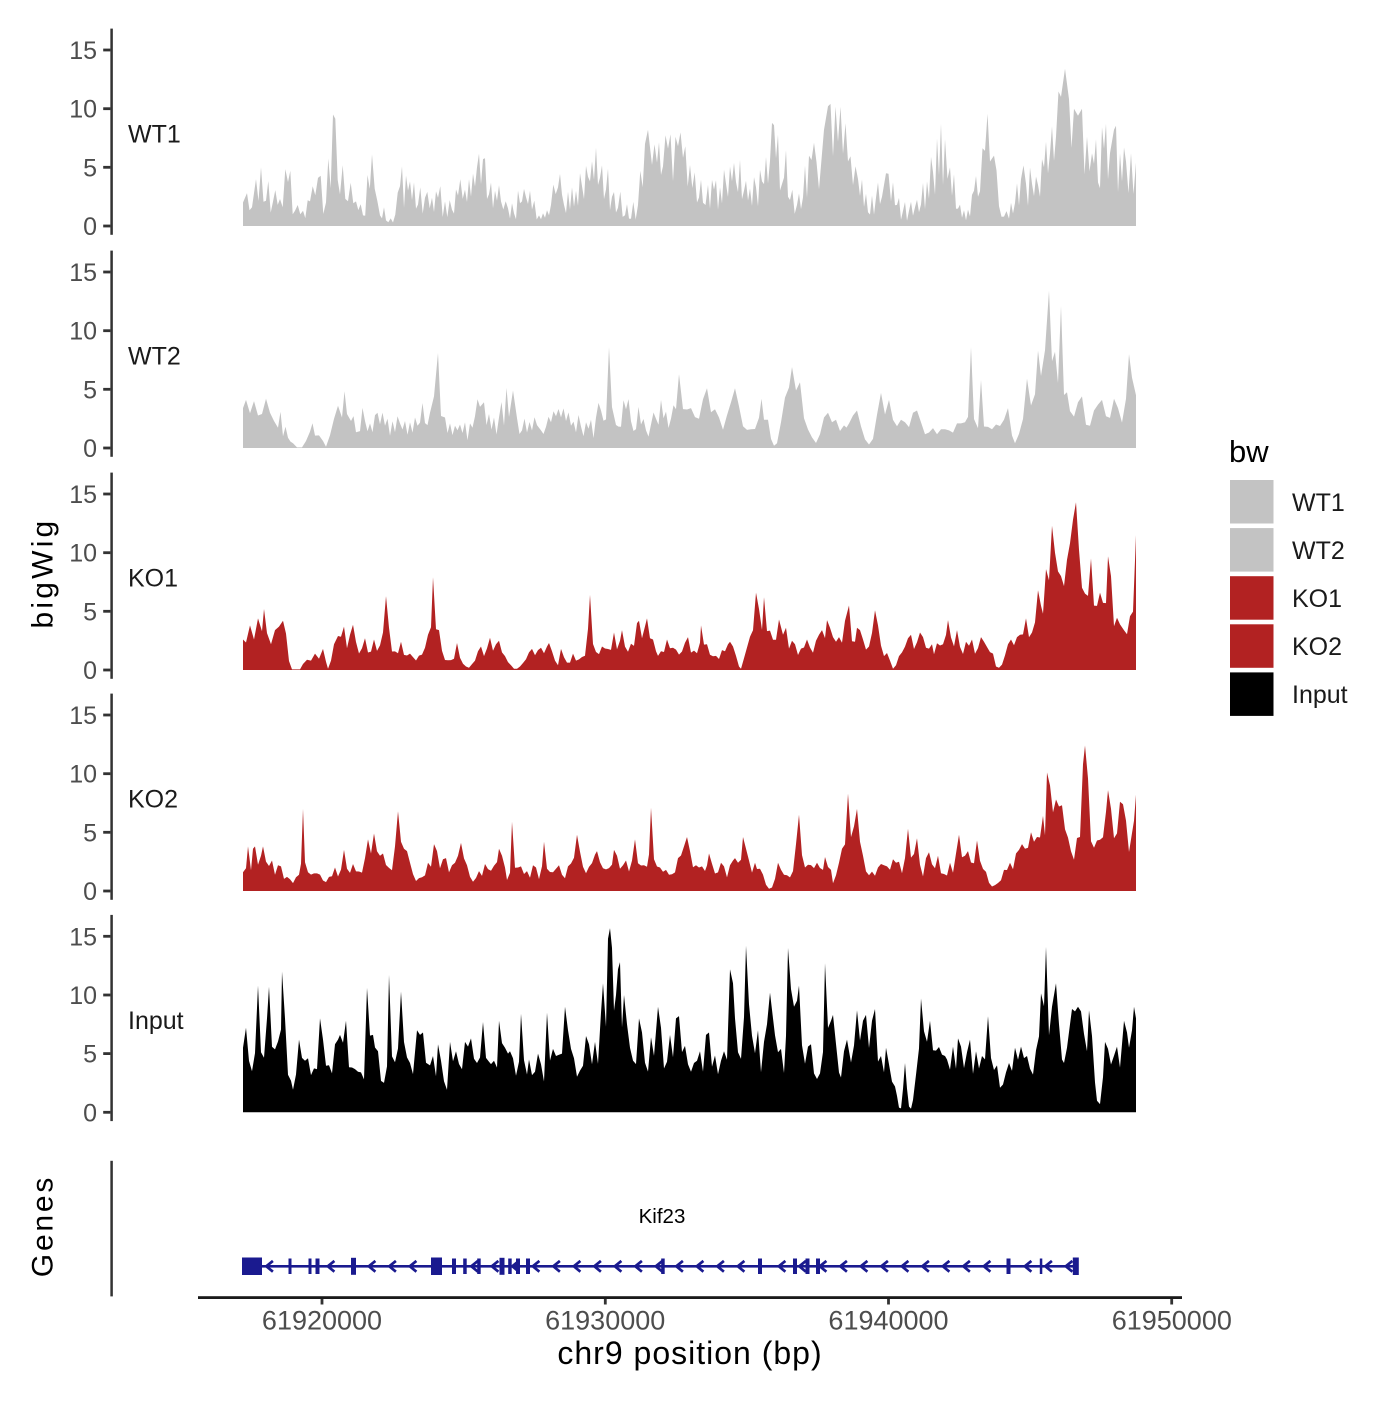  Describe the element at coordinates (605, 1321) in the screenshot. I see `svg-text: 61930000` at that location.